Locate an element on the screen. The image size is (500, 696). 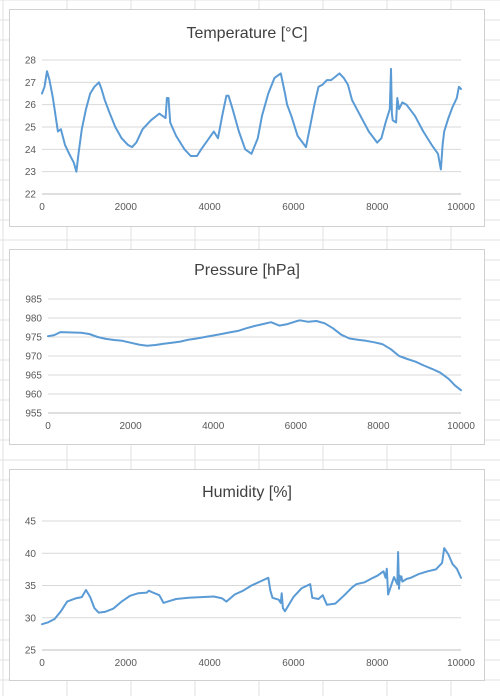
y-tick-label: 26 is located at coordinates (31, 105).